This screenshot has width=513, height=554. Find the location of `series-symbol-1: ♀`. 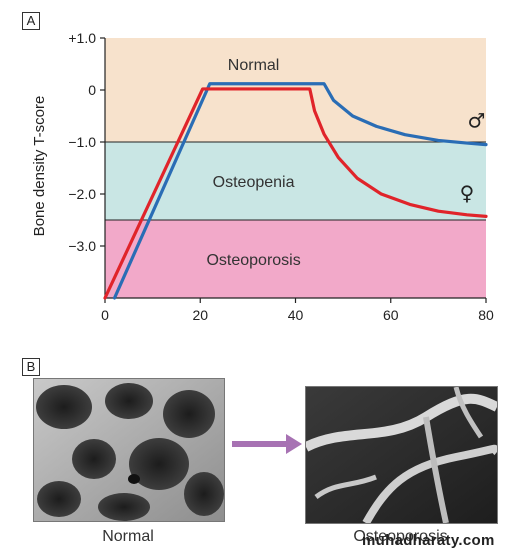

series-symbol-1: ♀ is located at coordinates (467, 193).